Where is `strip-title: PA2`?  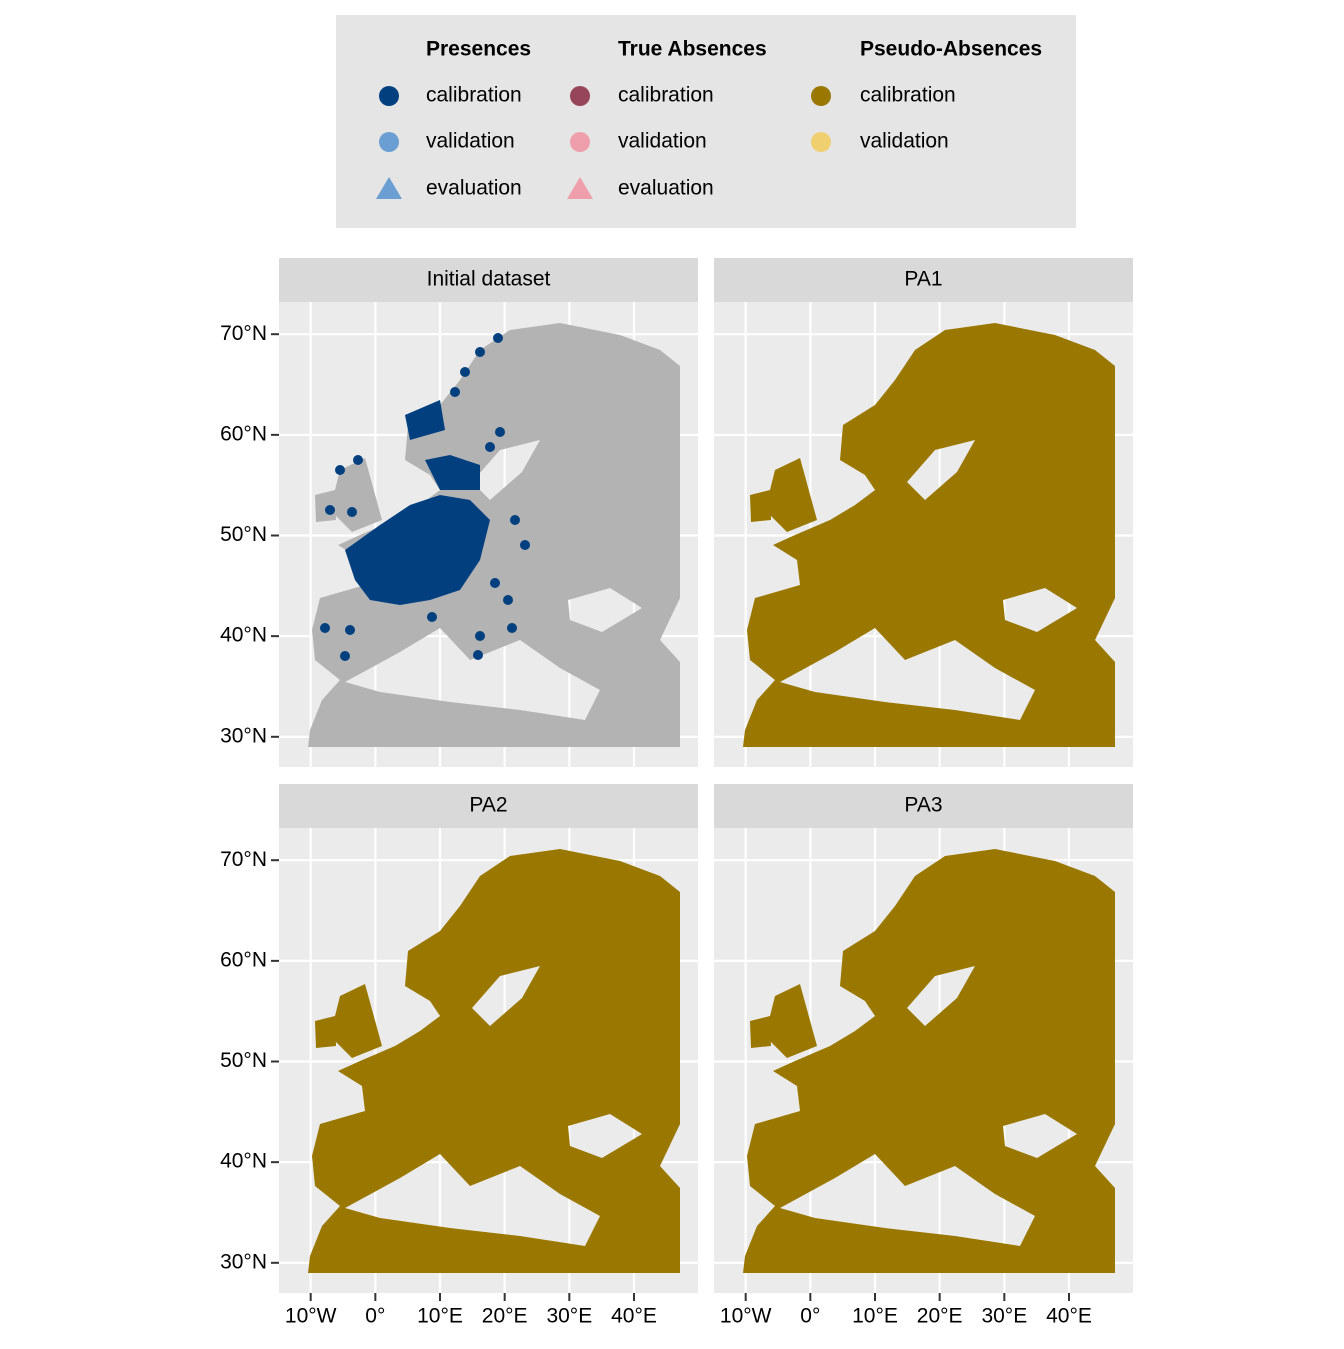 strip-title: PA2 is located at coordinates (488, 805).